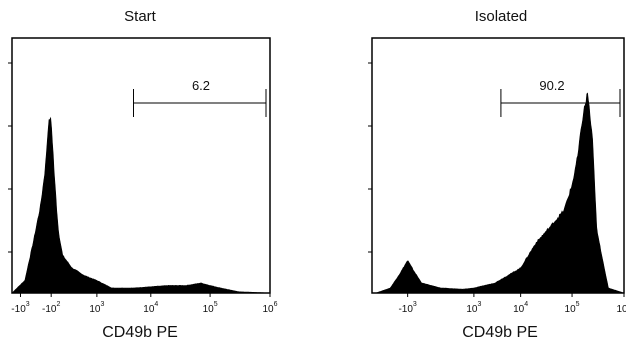 The image size is (626, 343). I want to click on panel-title: Start, so click(140, 16).